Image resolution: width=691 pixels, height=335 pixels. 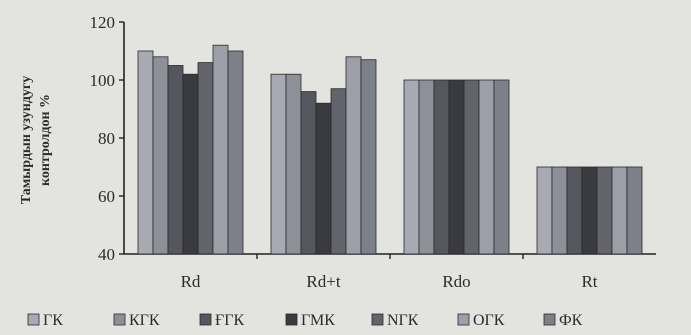 I want to click on x-tick-label: Rdo, so click(x=456, y=281).